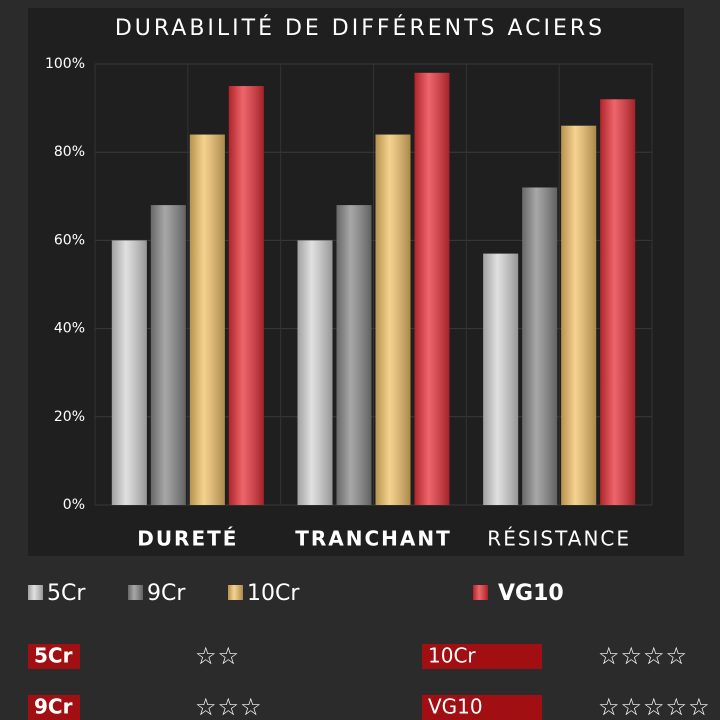 The height and width of the screenshot is (720, 720). Describe the element at coordinates (69, 329) in the screenshot. I see `y-tick-label: 40%` at that location.